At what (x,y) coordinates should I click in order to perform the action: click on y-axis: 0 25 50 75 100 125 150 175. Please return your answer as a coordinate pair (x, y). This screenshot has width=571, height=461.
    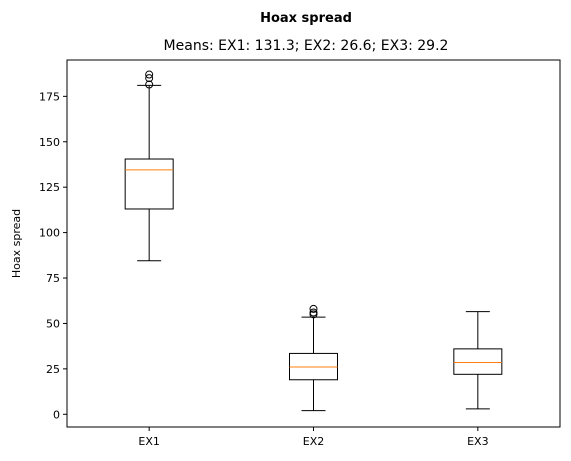
    Looking at the image, I should click on (53, 255).